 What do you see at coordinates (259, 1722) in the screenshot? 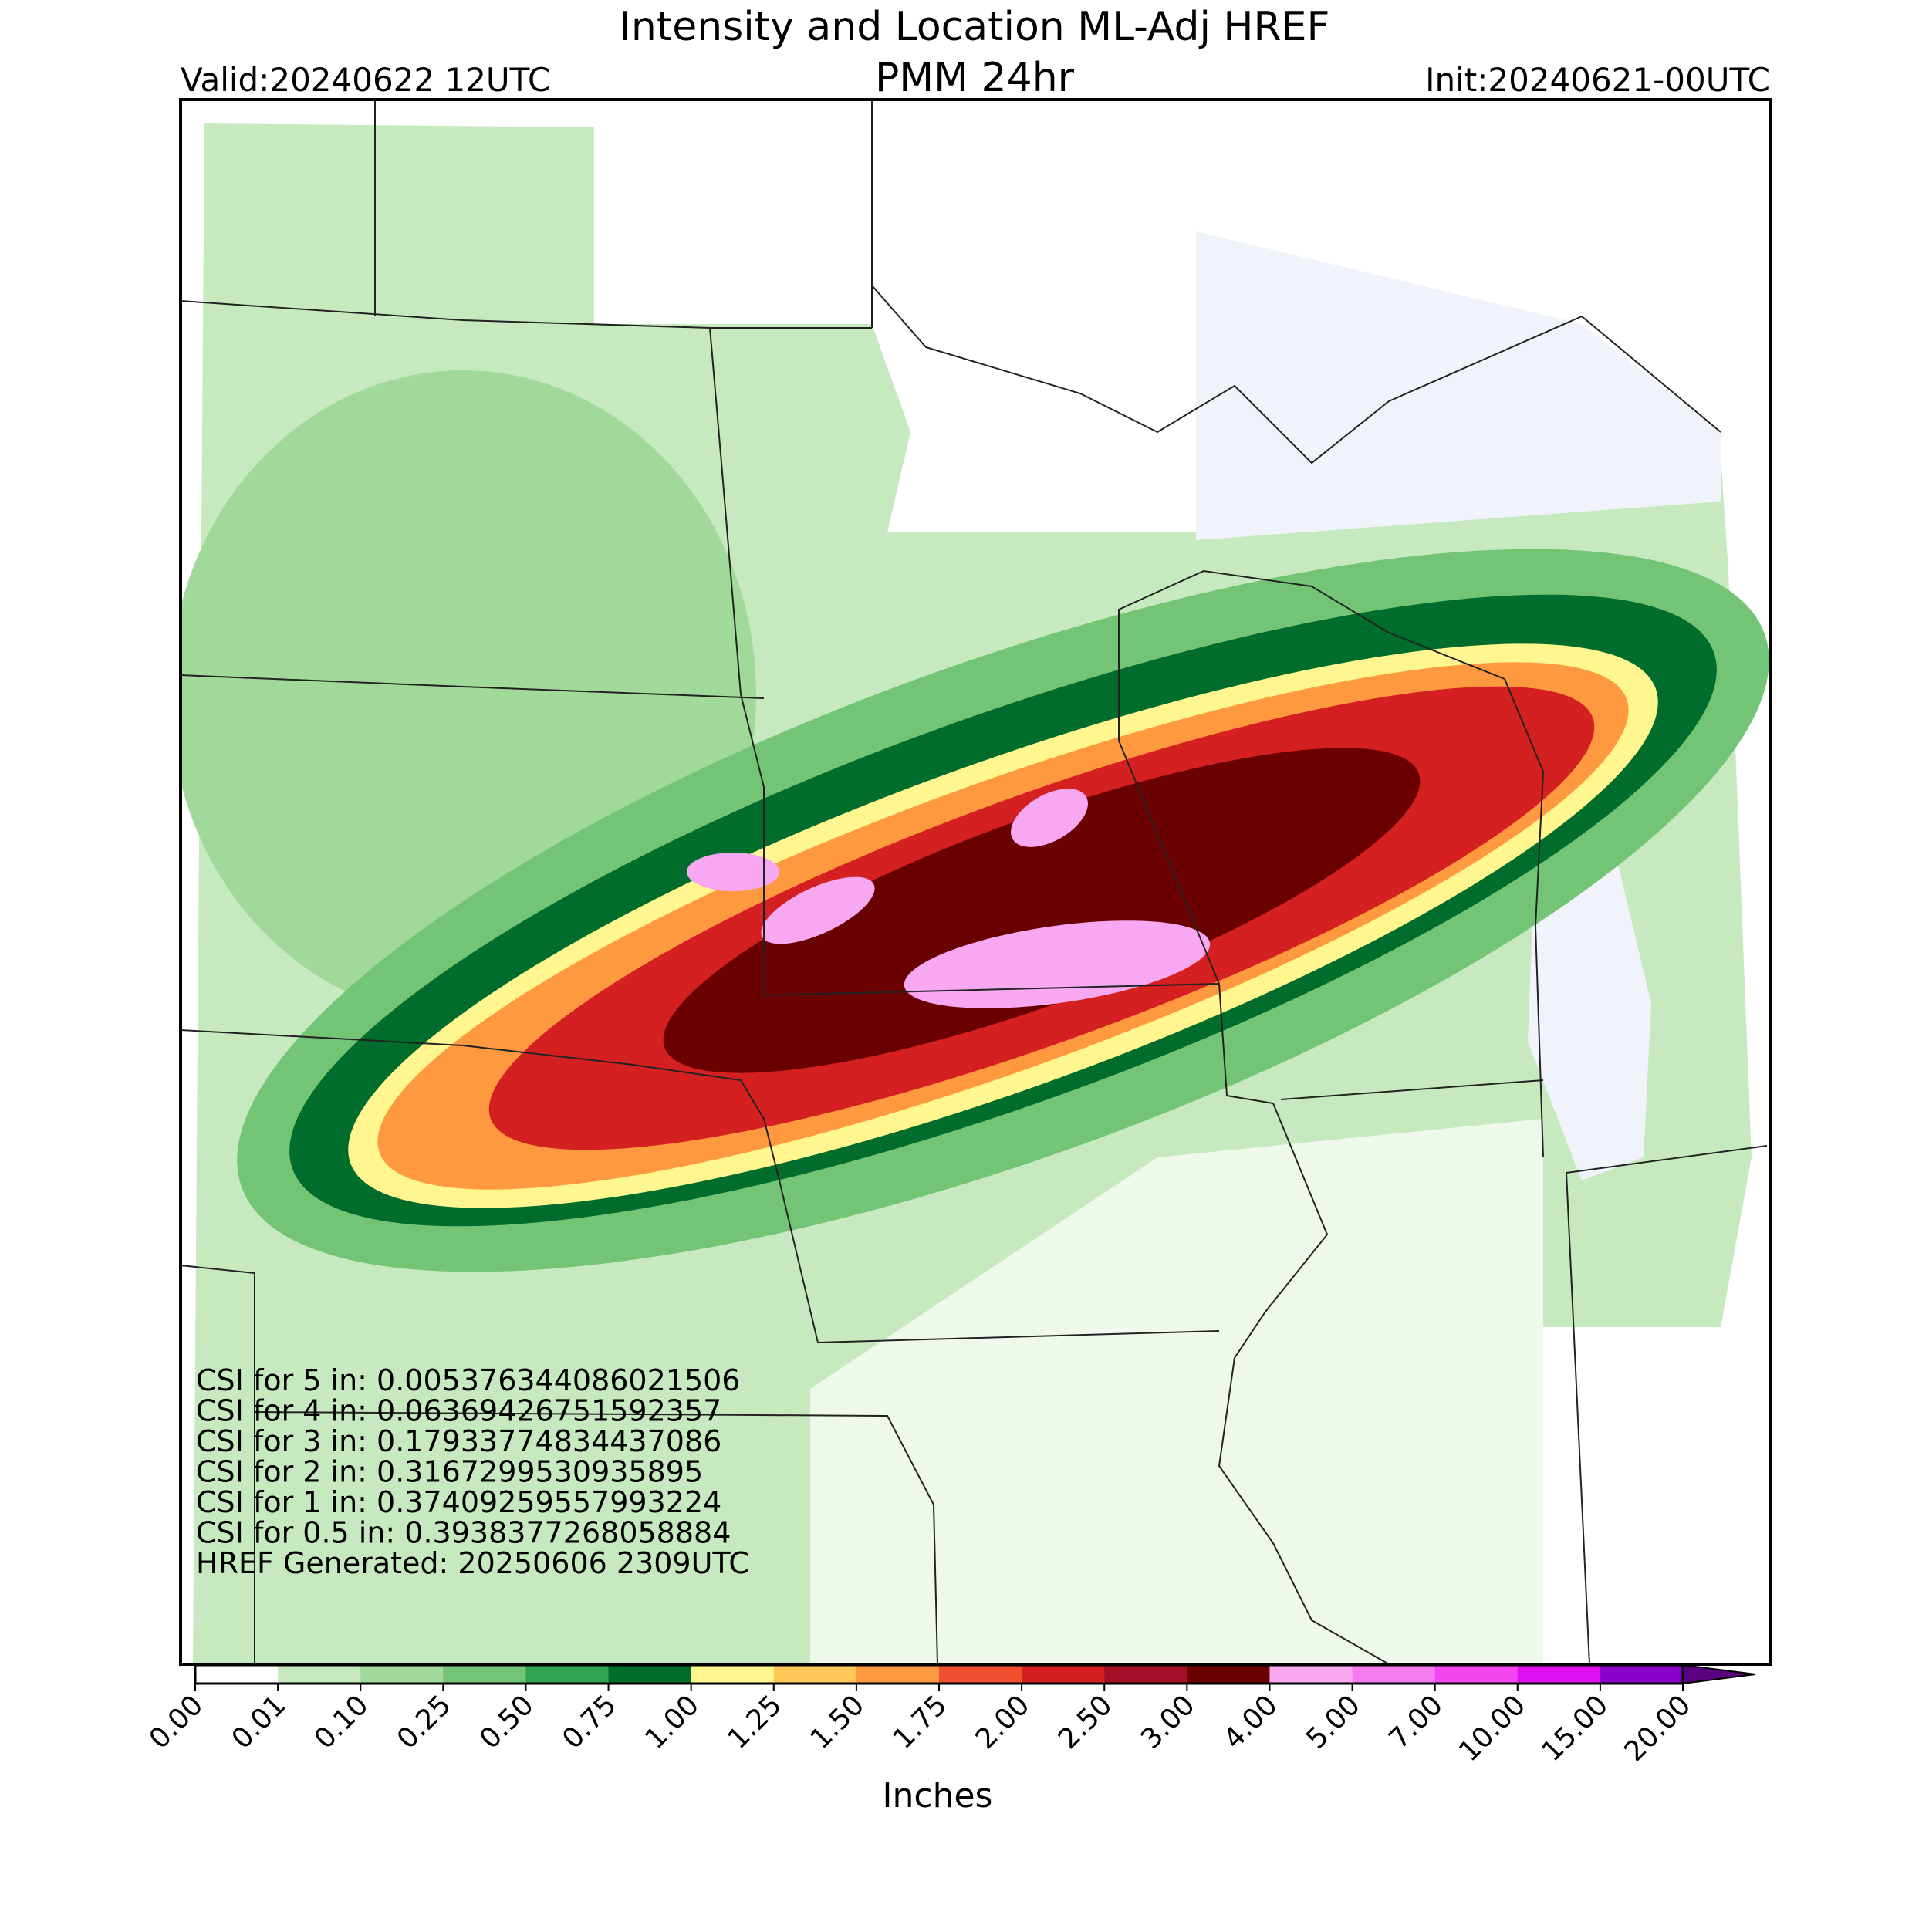
I see `colorbar-tick-label: 0.01` at bounding box center [259, 1722].